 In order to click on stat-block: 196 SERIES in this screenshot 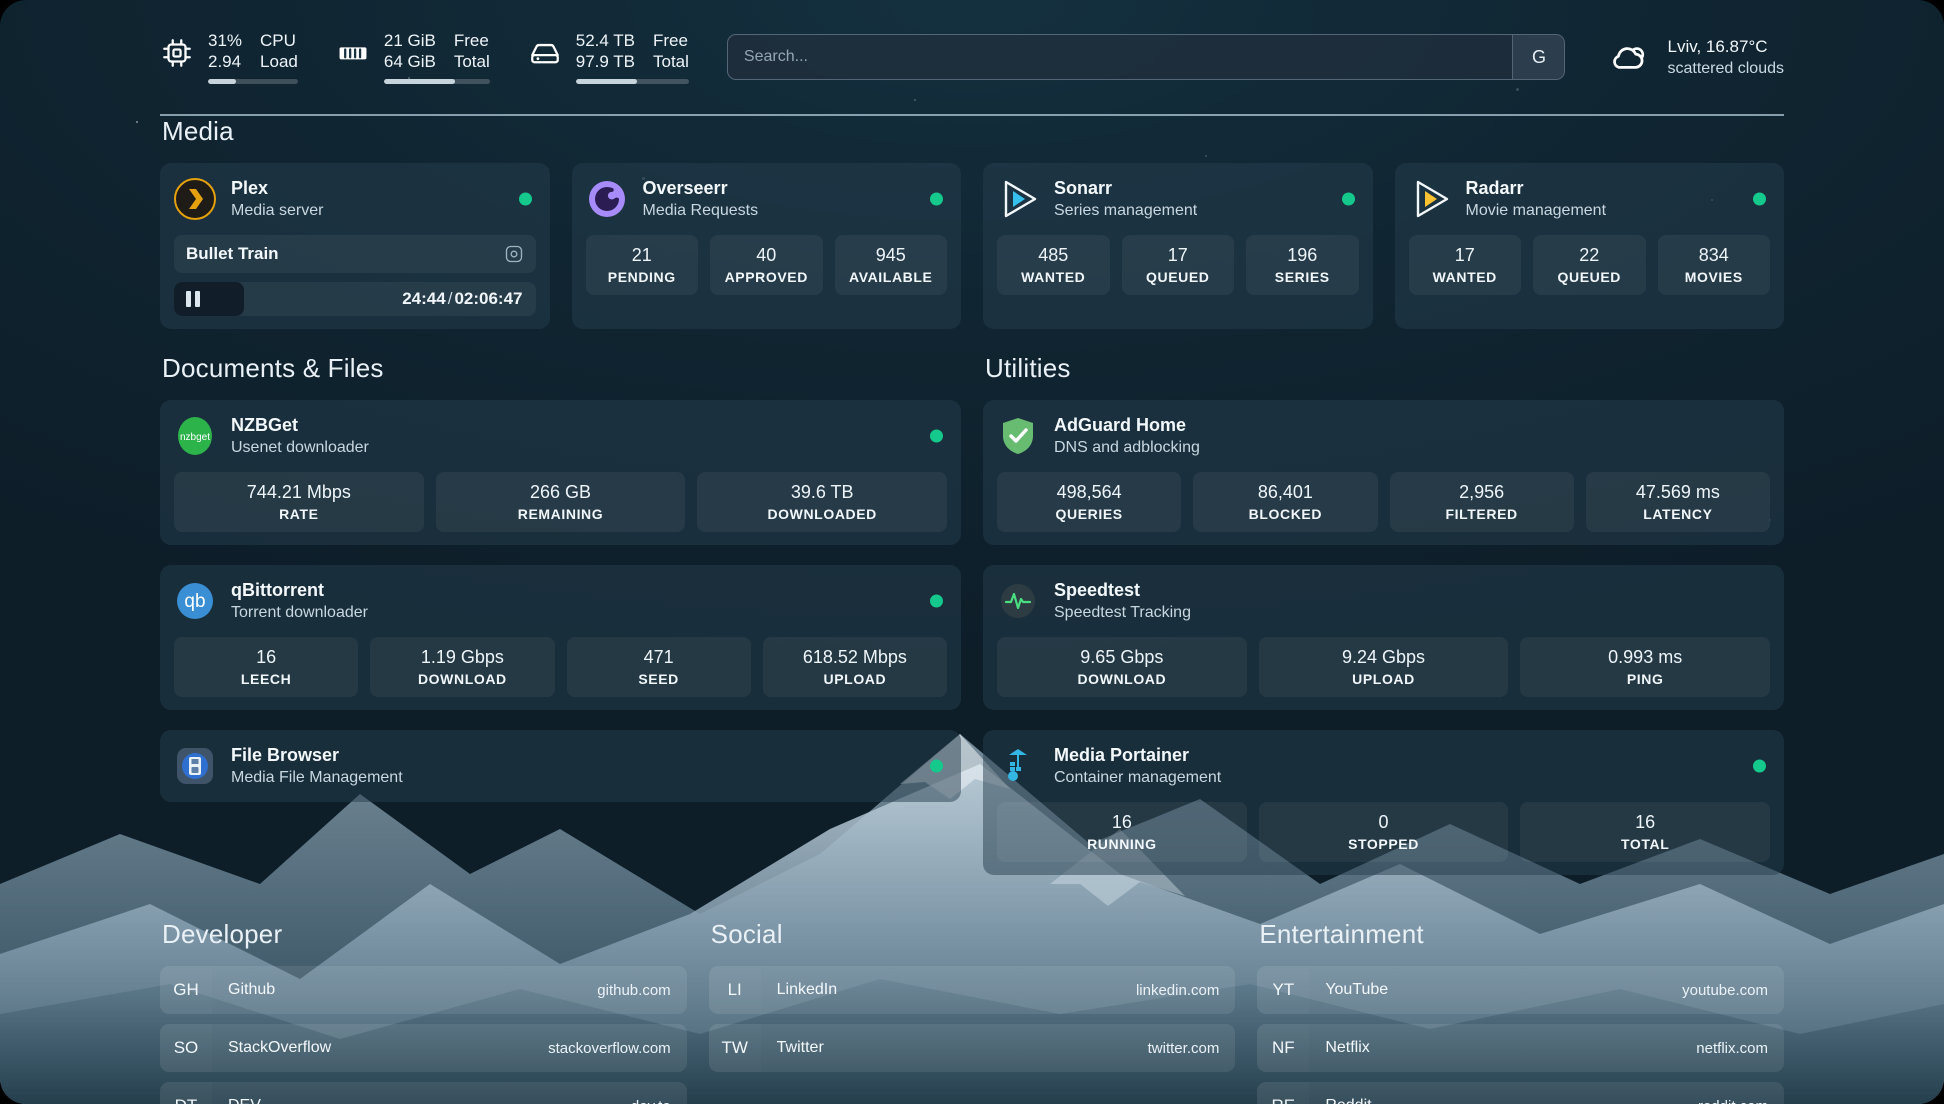, I will do `click(1302, 265)`.